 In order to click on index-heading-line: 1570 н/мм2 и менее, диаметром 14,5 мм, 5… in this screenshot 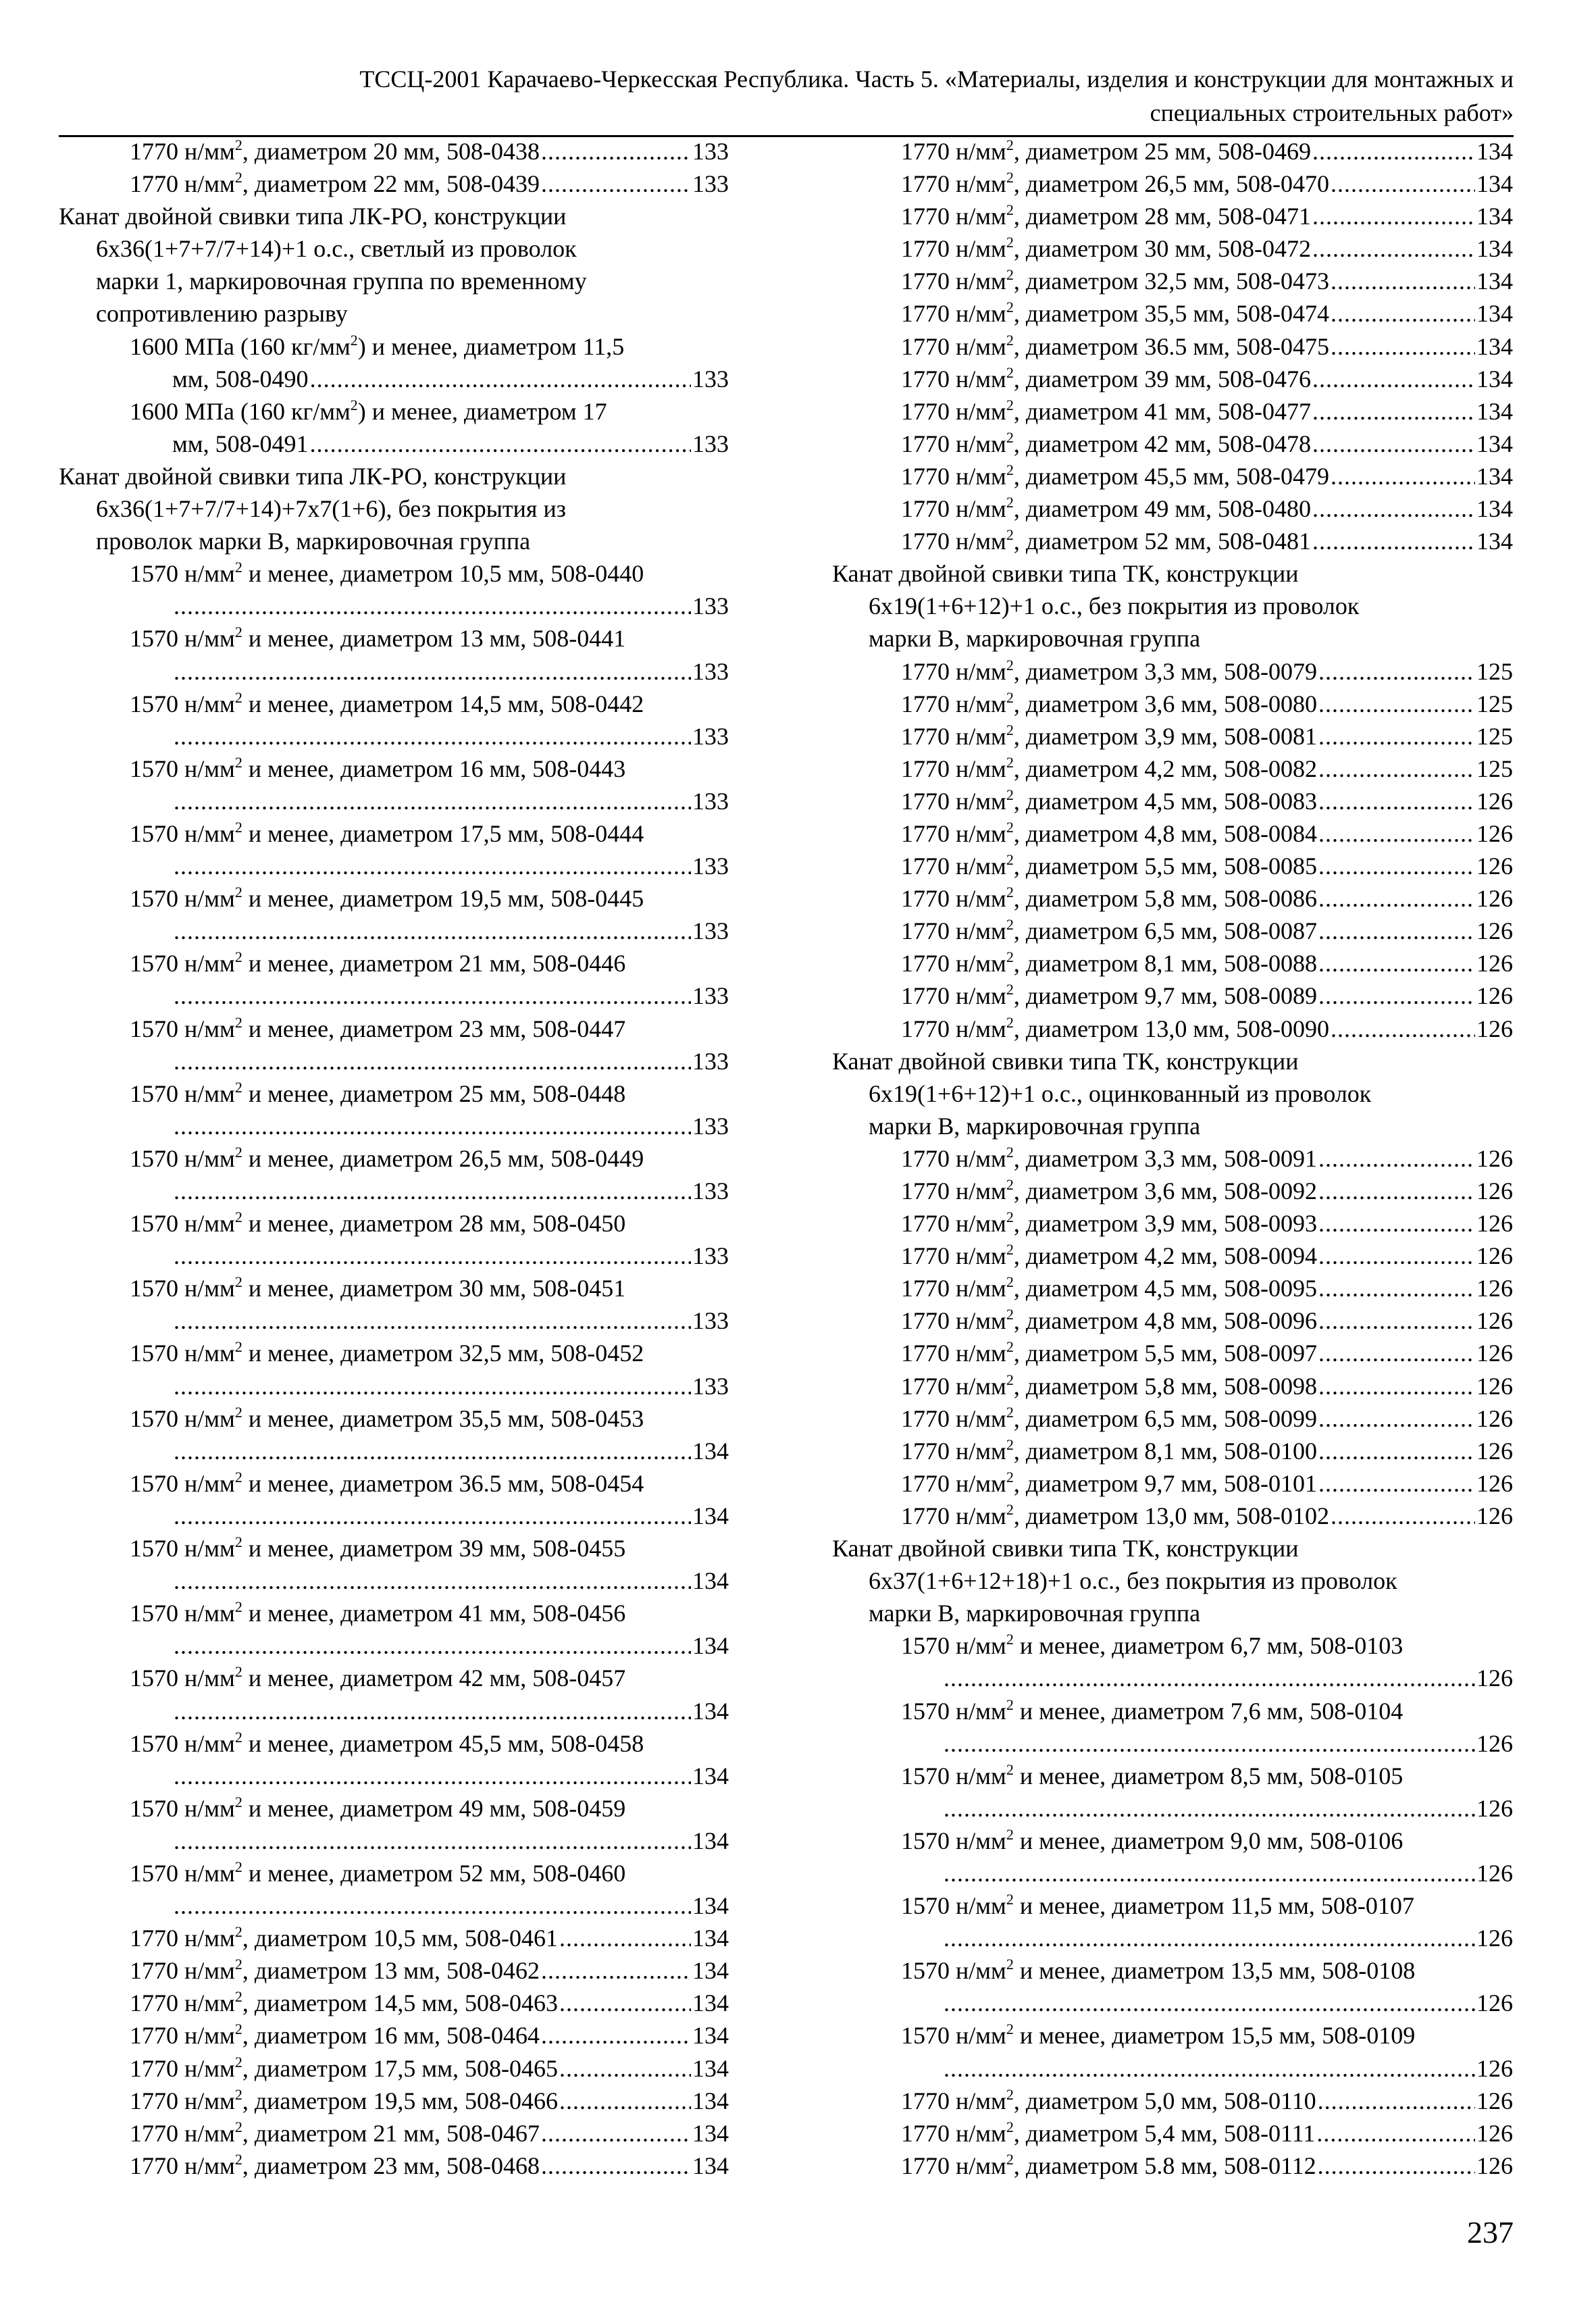, I will do `click(394, 704)`.